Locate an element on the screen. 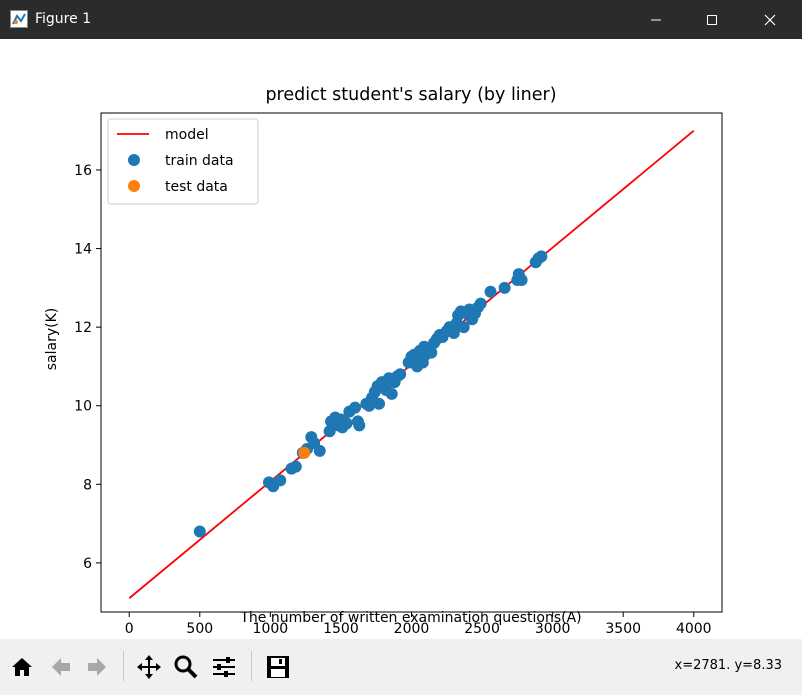 The height and width of the screenshot is (695, 802). configure-subplots-button is located at coordinates (223, 666).